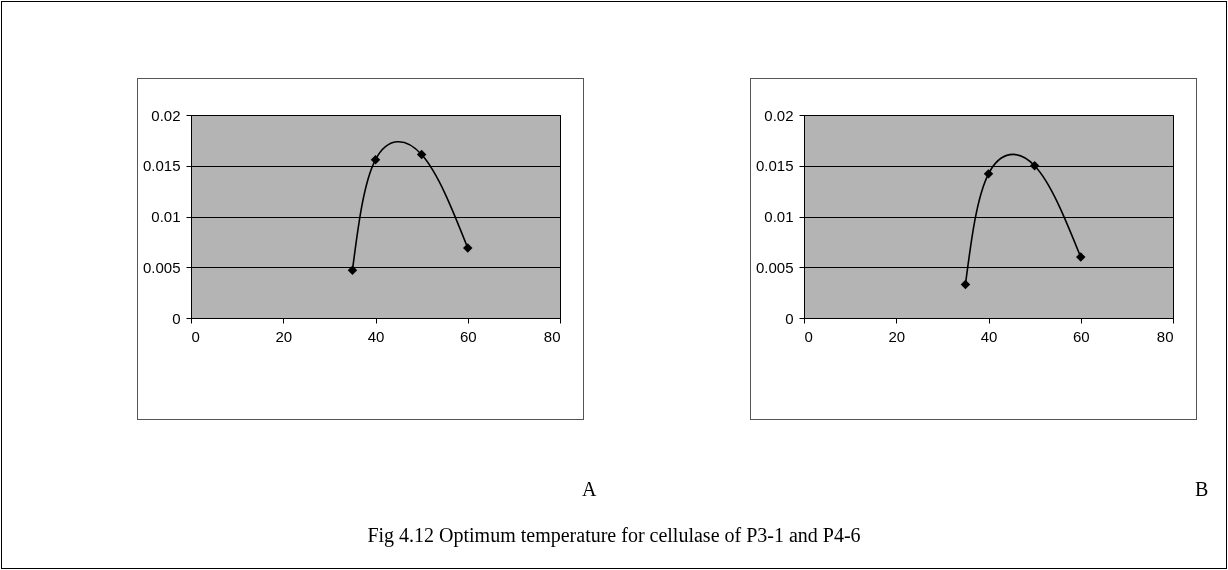 The width and height of the screenshot is (1228, 570). What do you see at coordinates (1202, 489) in the screenshot?
I see `text: B` at bounding box center [1202, 489].